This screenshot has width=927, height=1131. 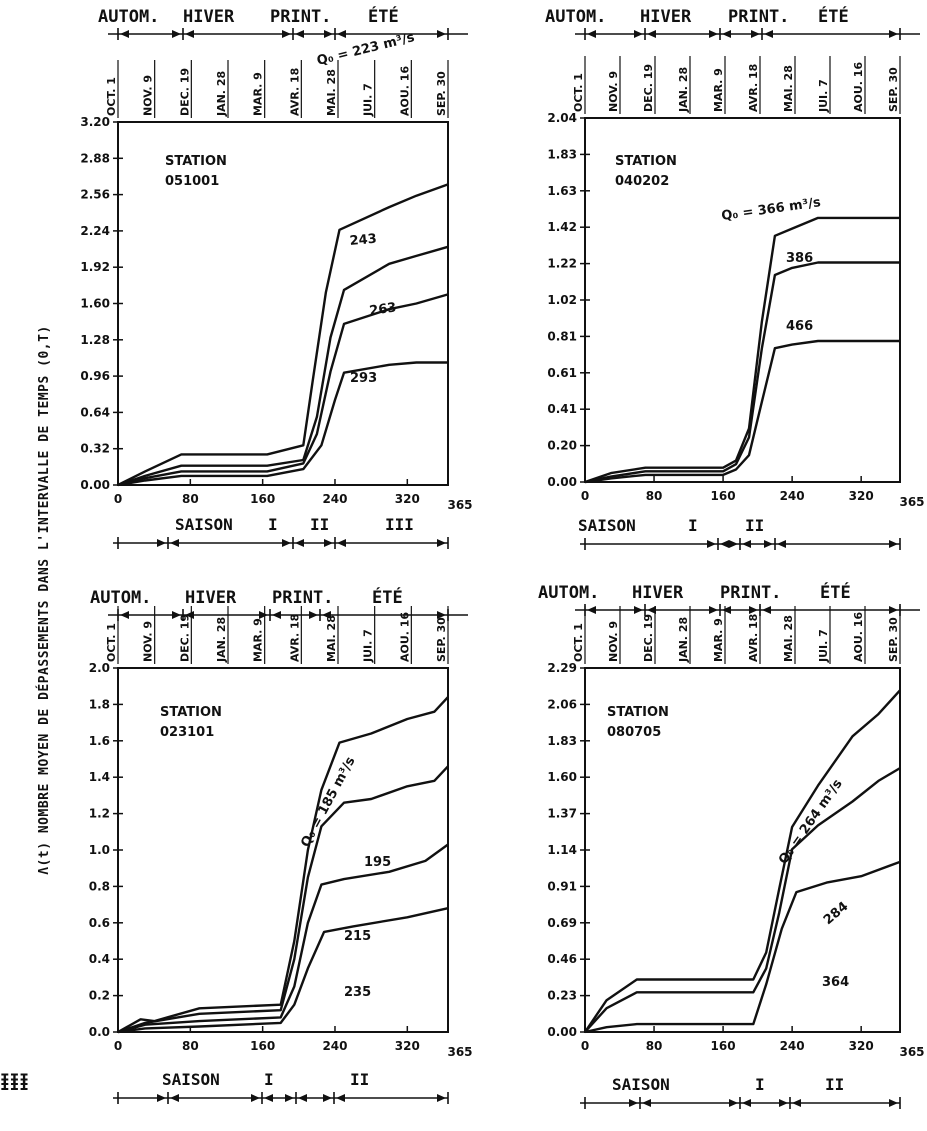 What do you see at coordinates (95, 122) in the screenshot?
I see `y-tick-label: 3.20` at bounding box center [95, 122].